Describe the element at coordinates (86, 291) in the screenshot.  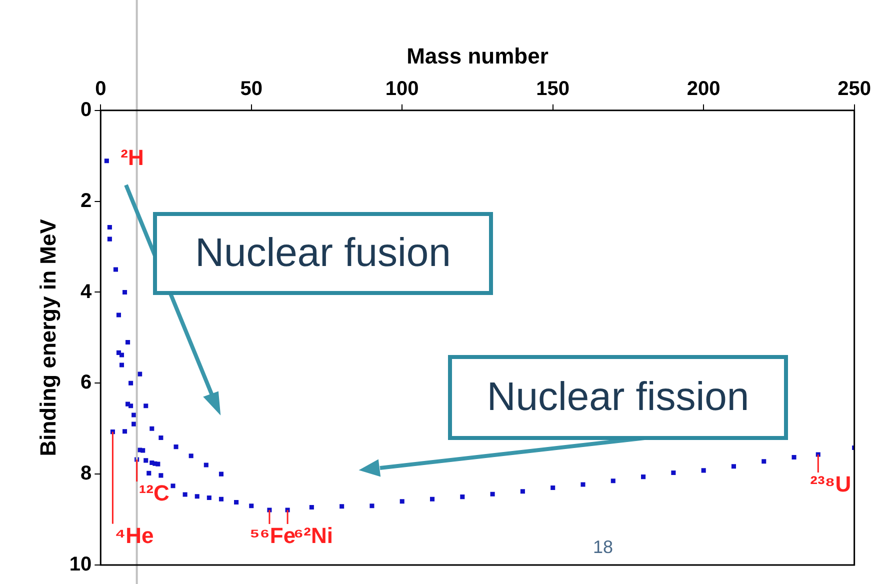
I see `y-tick-label: 4` at that location.